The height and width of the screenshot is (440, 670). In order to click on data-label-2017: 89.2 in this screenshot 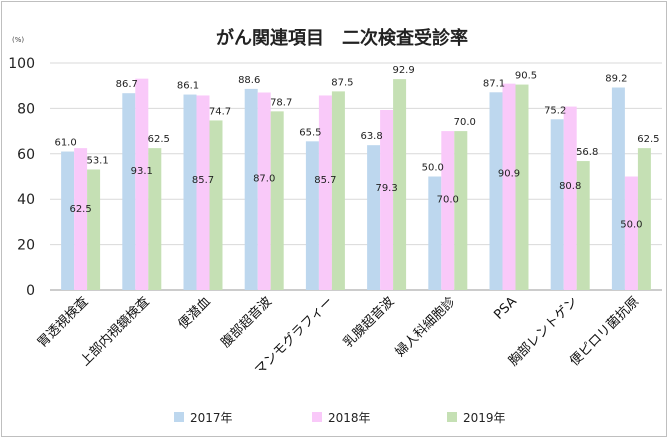, I will do `click(616, 79)`.